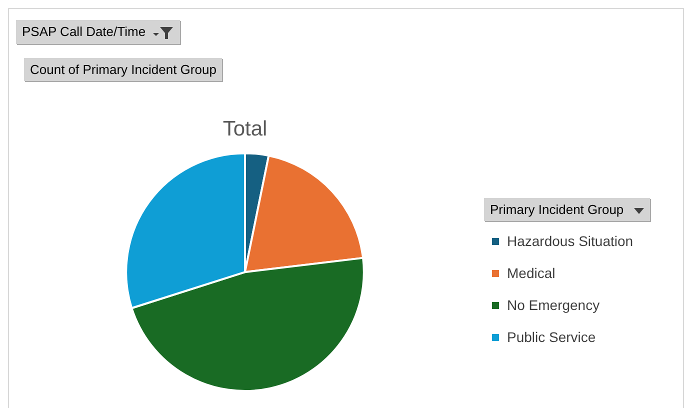 The width and height of the screenshot is (687, 408). Describe the element at coordinates (570, 241) in the screenshot. I see `legend-label: Hazardous Situation` at that location.